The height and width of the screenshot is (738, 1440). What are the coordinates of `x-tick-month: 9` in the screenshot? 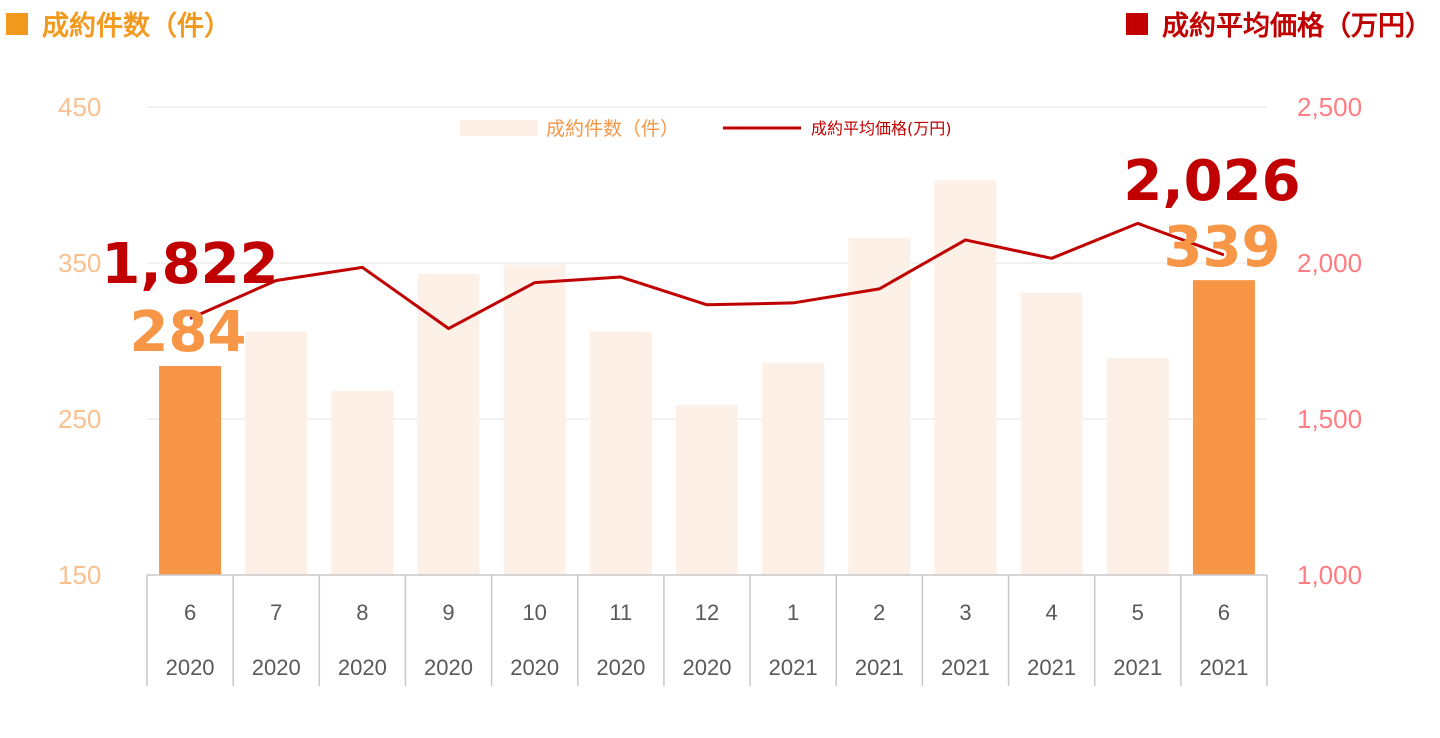 It's located at (448, 612).